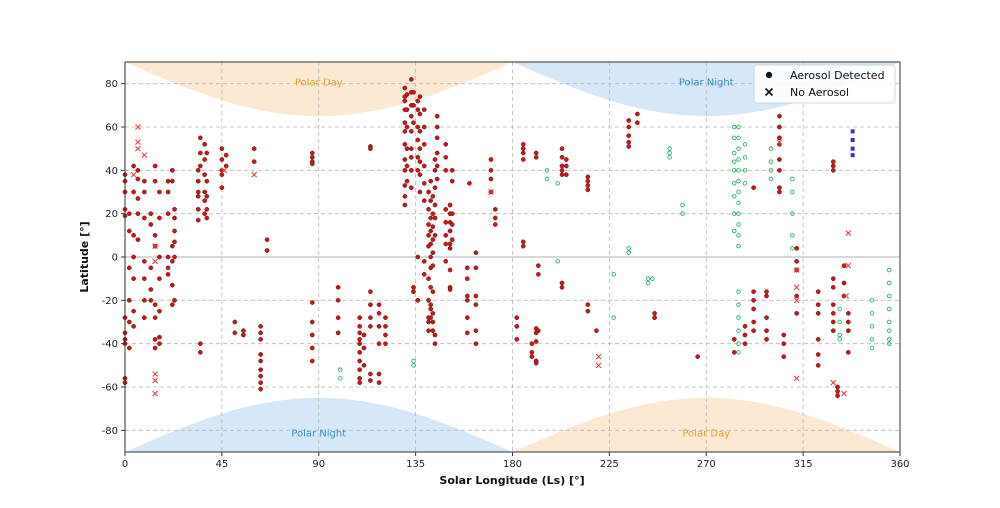  Describe the element at coordinates (125, 464) in the screenshot. I see `x-tick-label: 0` at that location.